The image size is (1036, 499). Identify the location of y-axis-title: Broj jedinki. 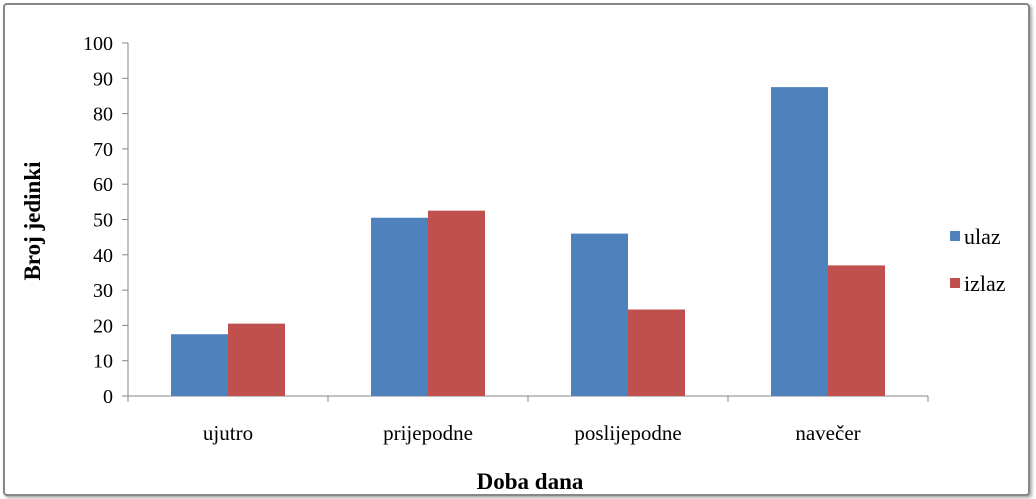
(32, 221).